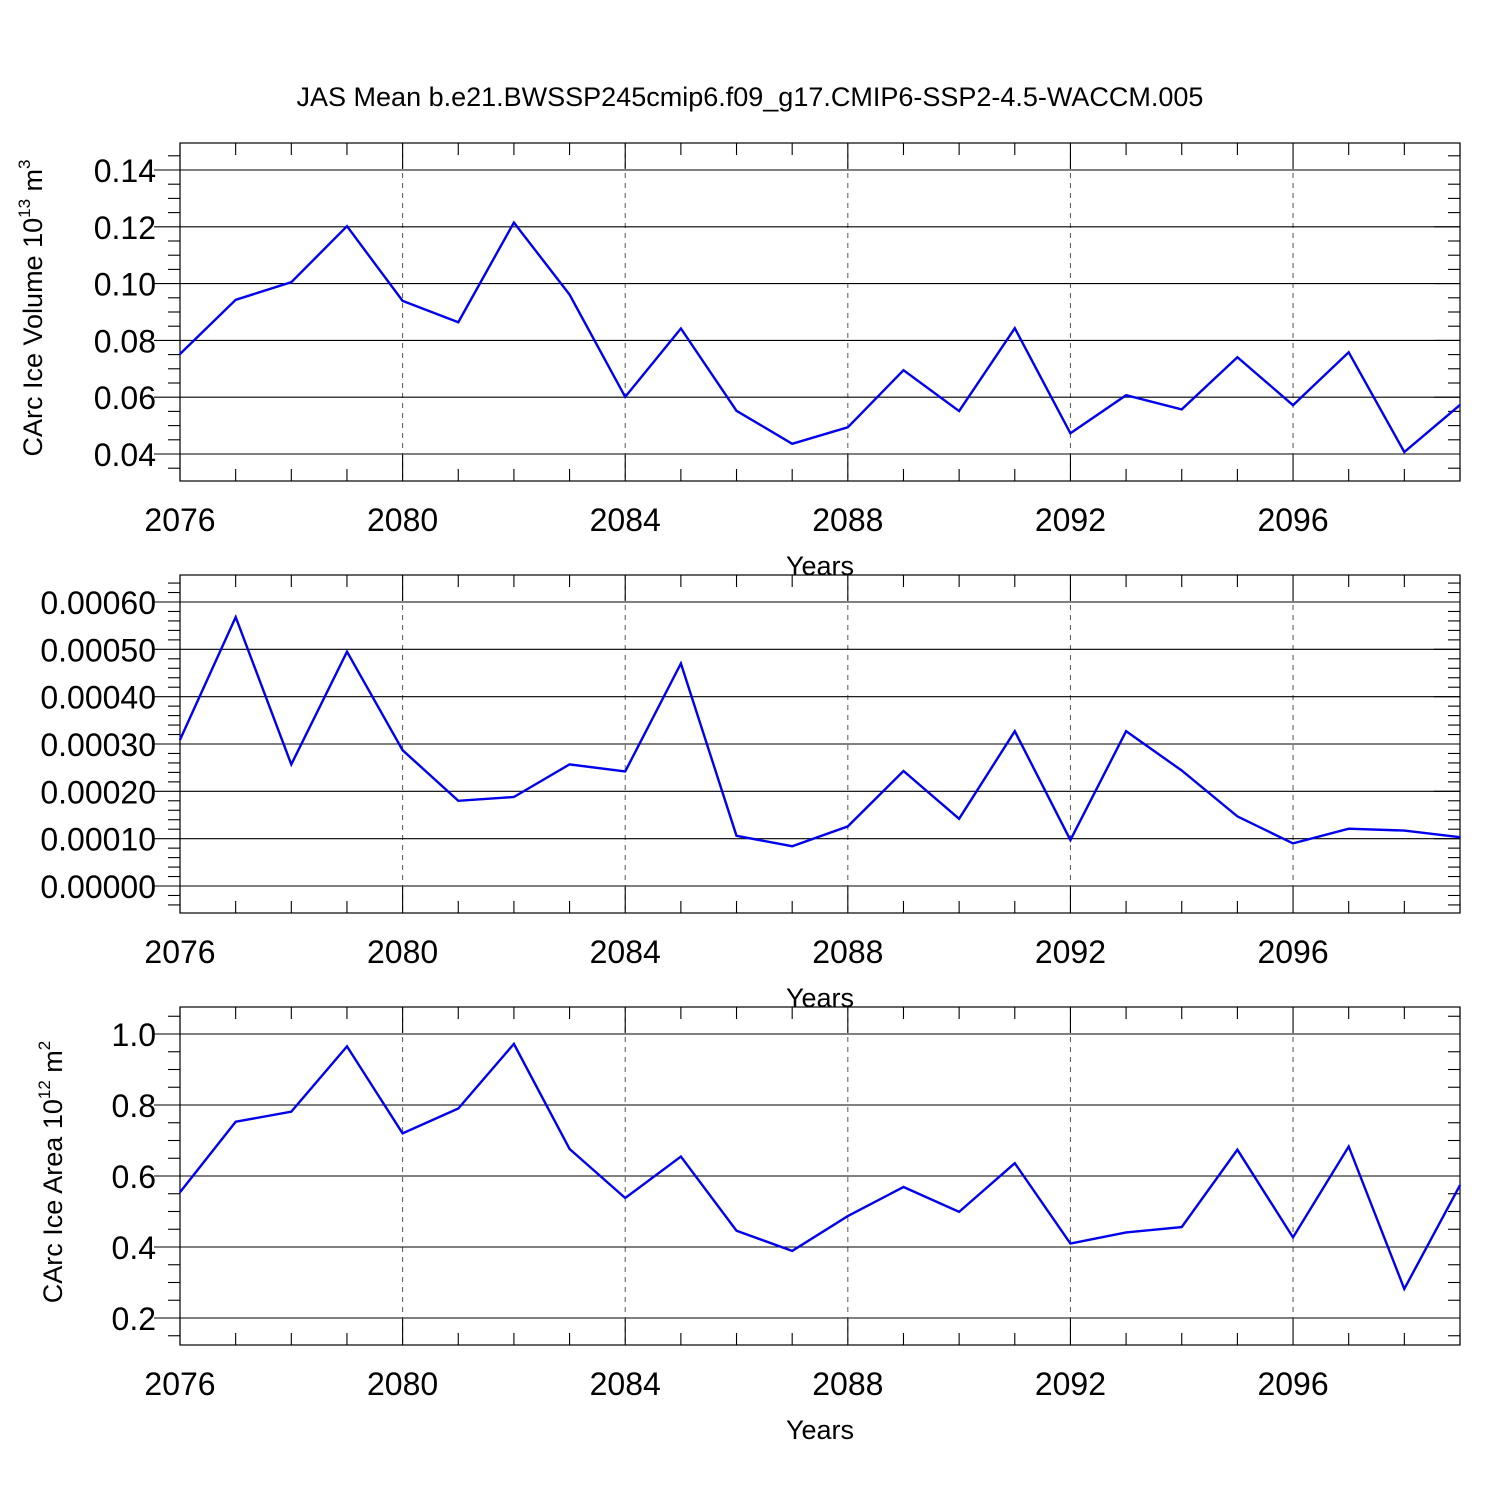 The height and width of the screenshot is (1500, 1500). What do you see at coordinates (1292, 952) in the screenshot?
I see `panel-middle-xtick-label: 2096` at bounding box center [1292, 952].